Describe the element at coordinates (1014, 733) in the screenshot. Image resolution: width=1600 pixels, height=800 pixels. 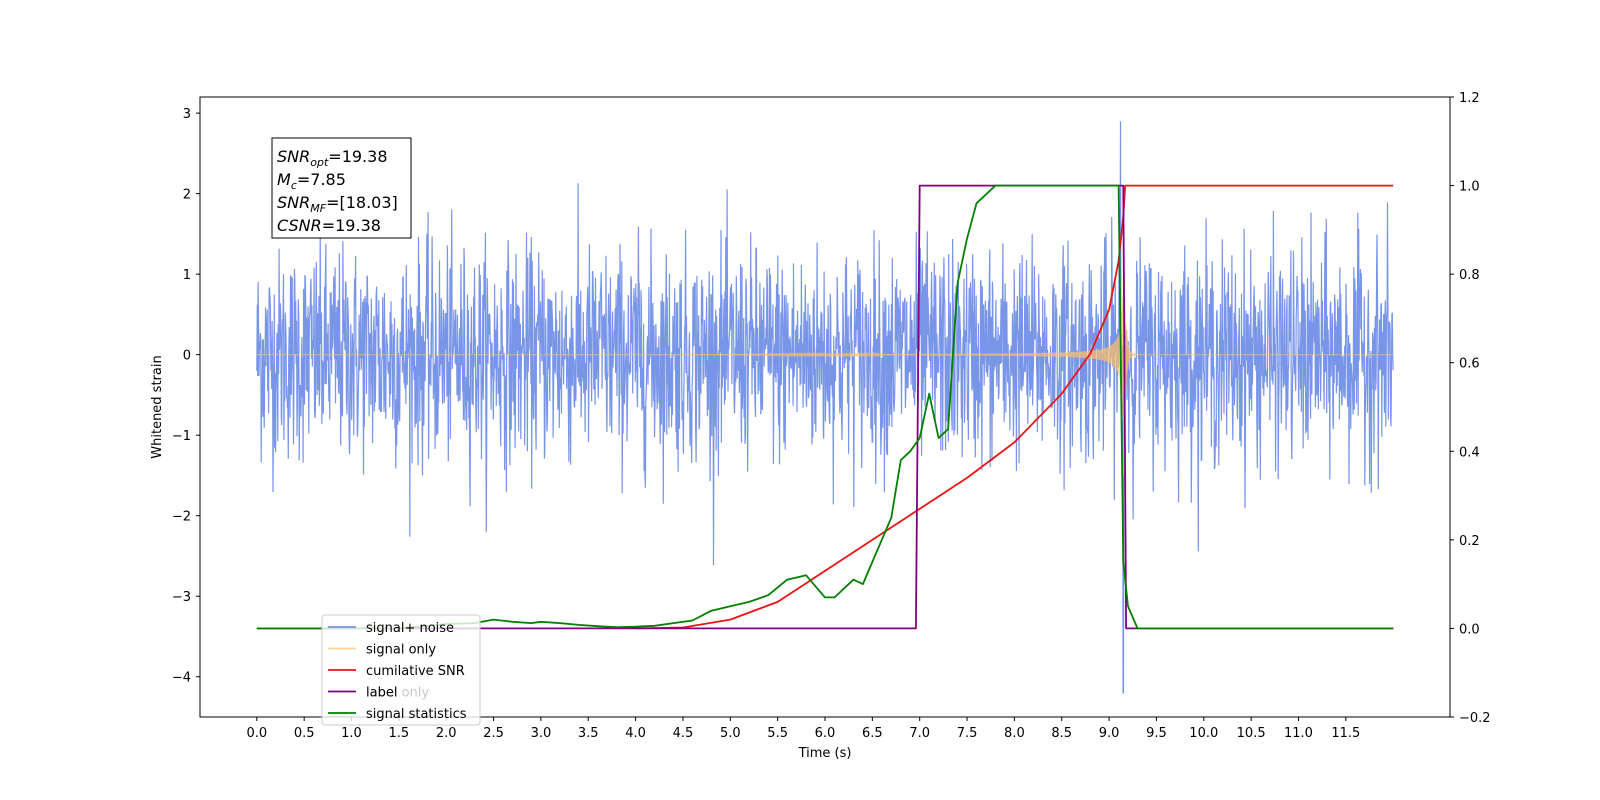
I see `x-tick-label: 8.0` at that location.